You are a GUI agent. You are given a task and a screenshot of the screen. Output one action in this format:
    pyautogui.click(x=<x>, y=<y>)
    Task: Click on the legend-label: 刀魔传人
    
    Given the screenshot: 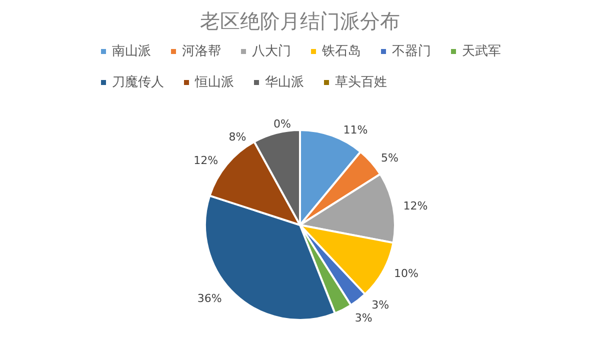 What is the action you would take?
    pyautogui.click(x=138, y=82)
    